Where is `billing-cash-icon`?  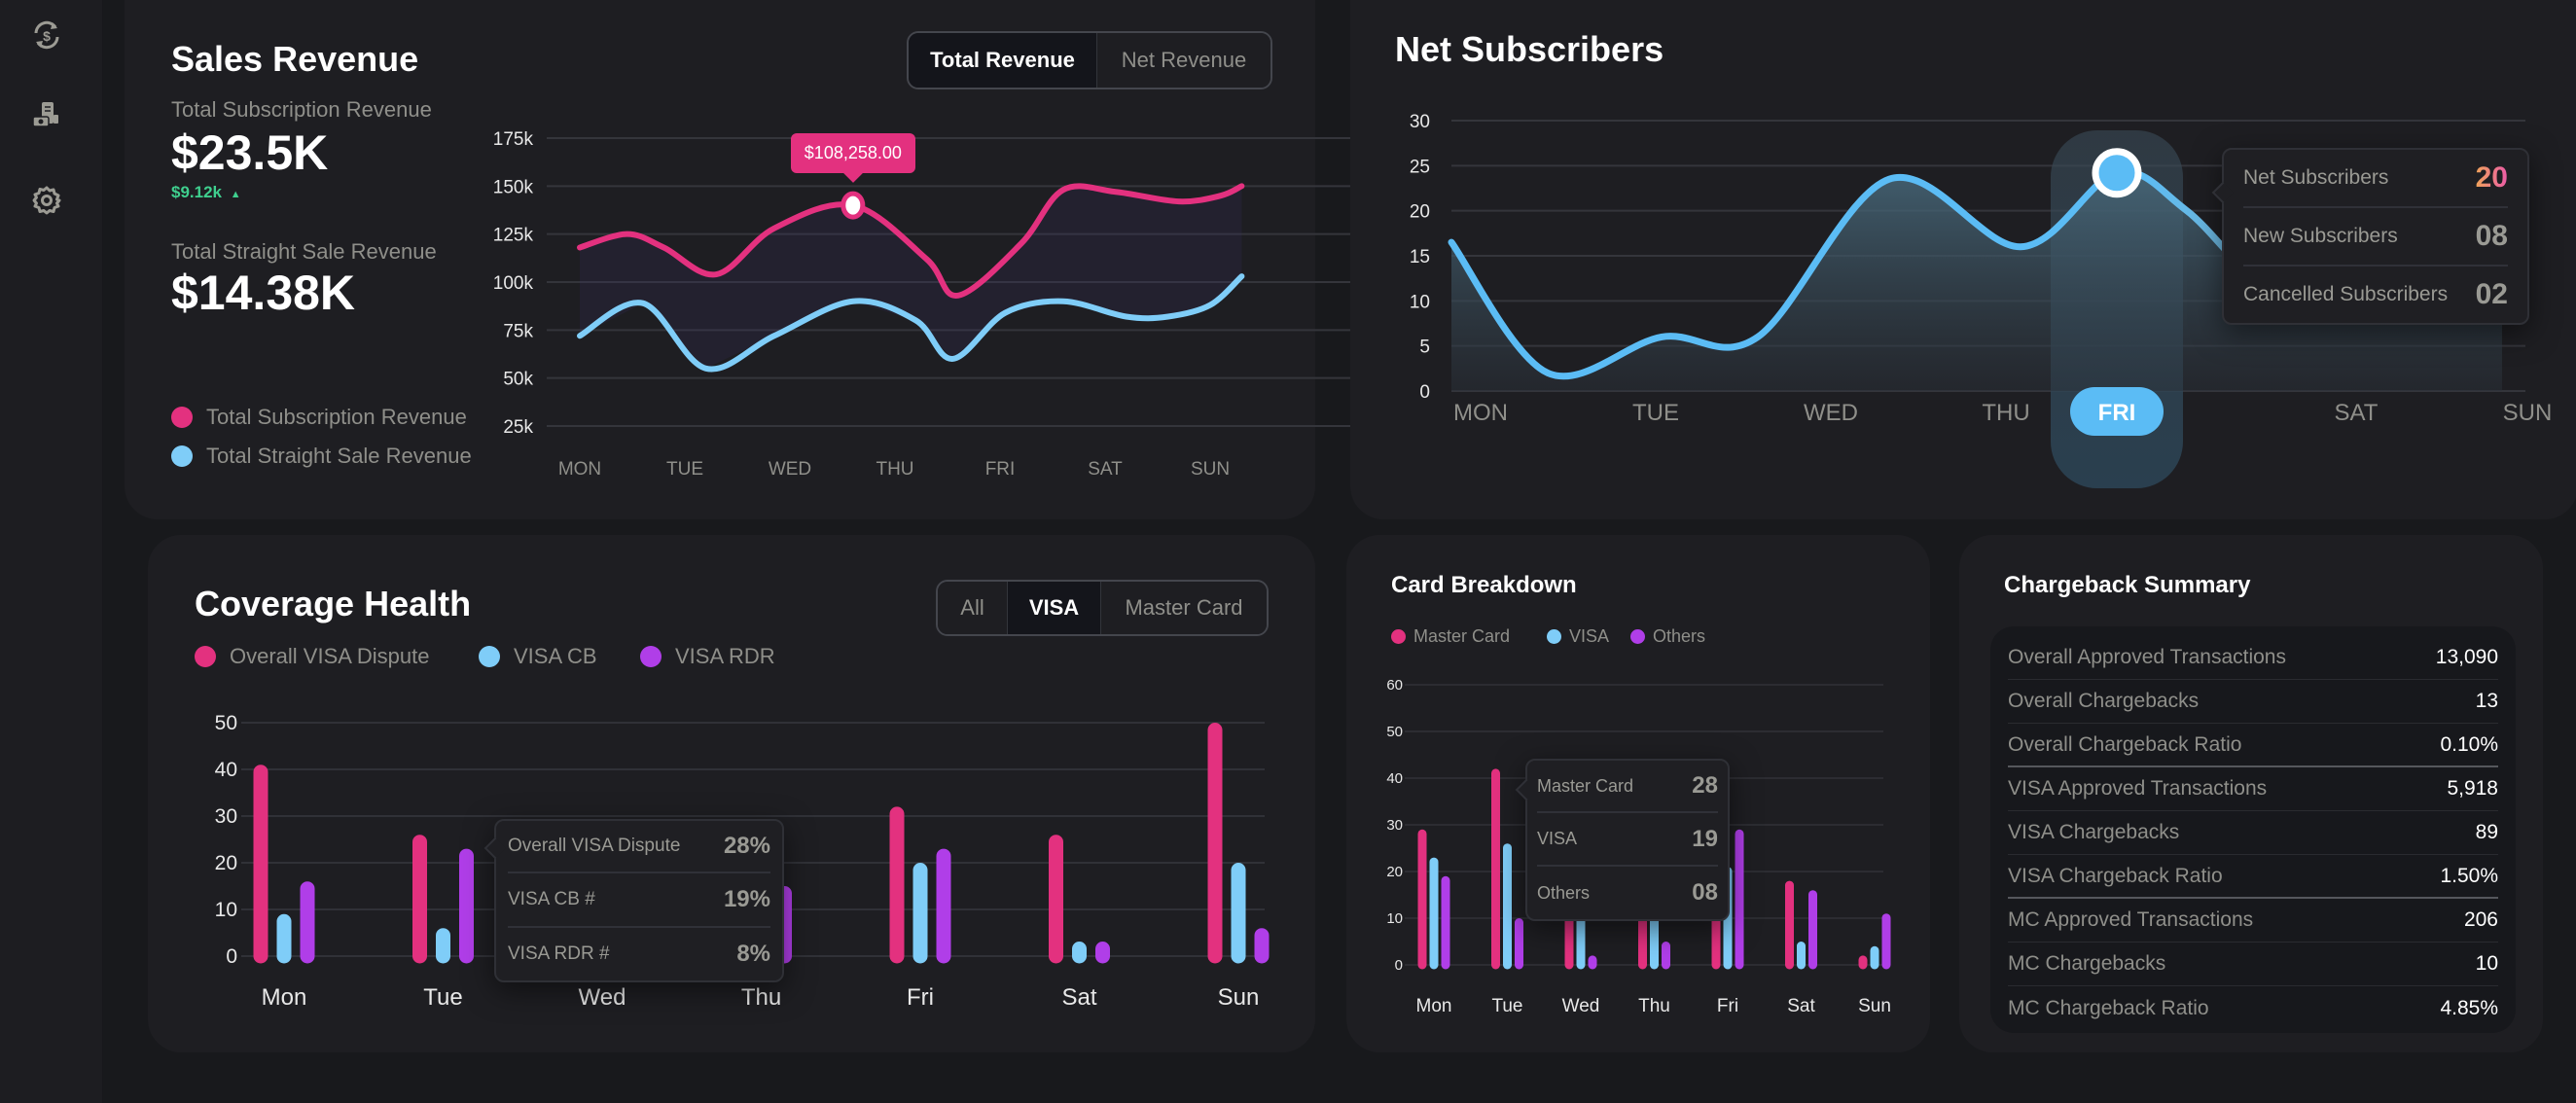
billing-cash-icon is located at coordinates (45, 114).